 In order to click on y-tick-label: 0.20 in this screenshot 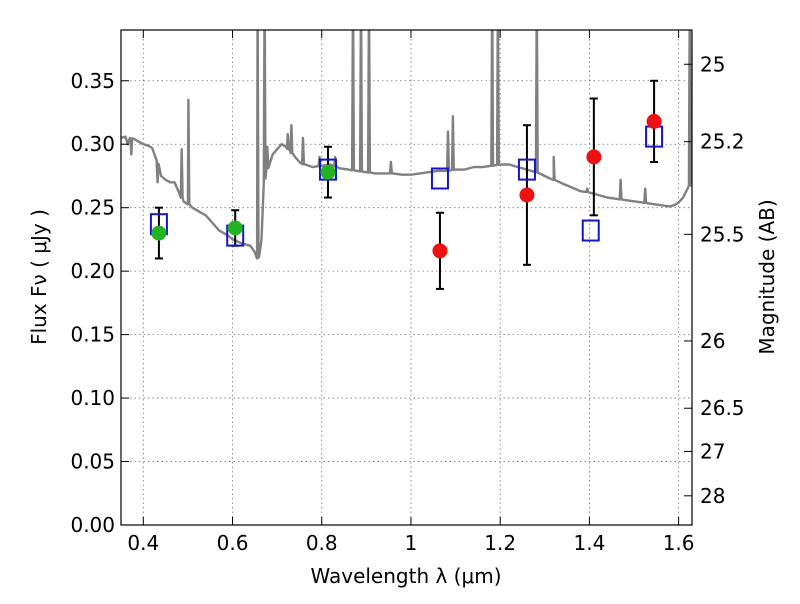, I will do `click(92, 271)`.